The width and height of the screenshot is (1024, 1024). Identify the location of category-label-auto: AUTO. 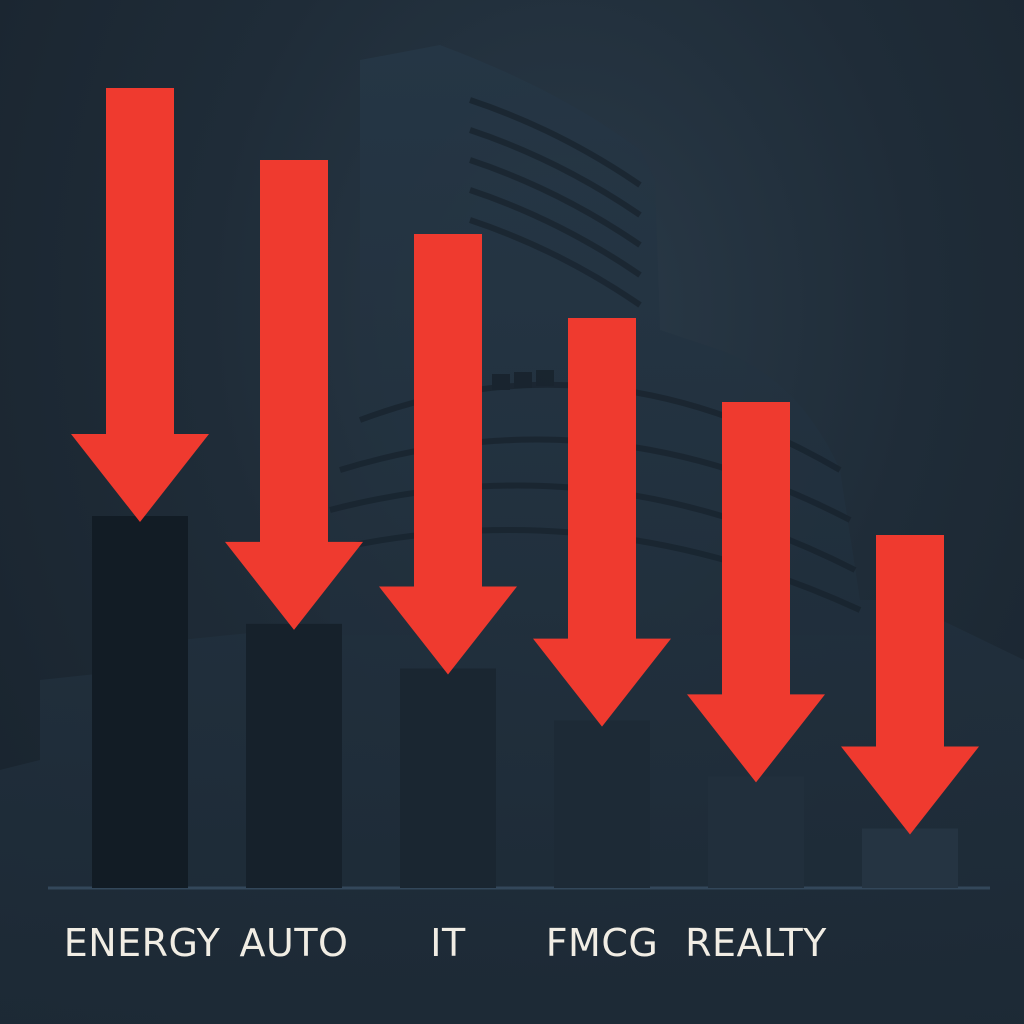
(294, 943).